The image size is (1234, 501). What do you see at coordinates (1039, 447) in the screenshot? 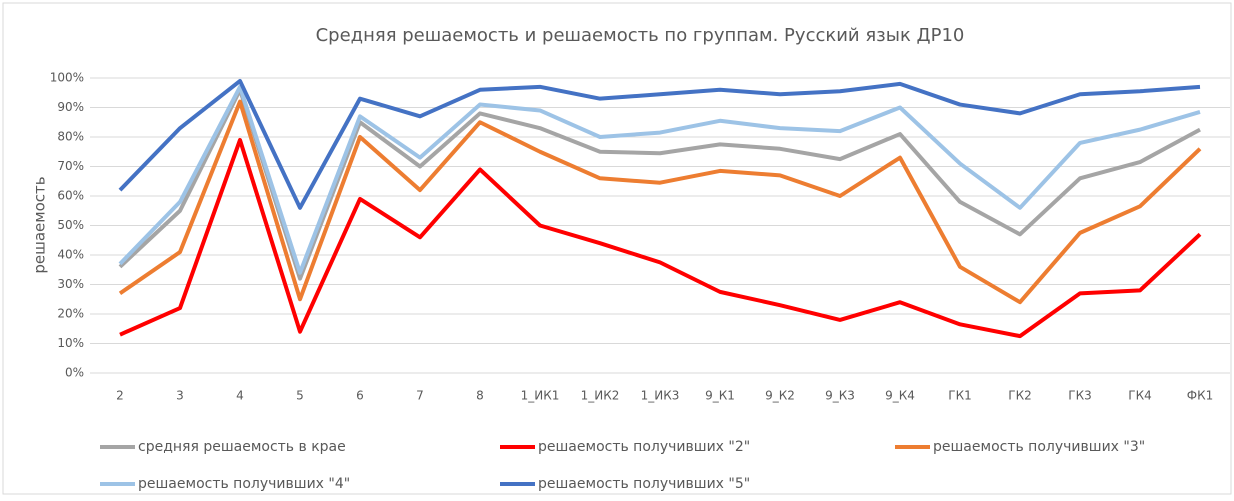
I see `legend-label: решаемость получивших "3"` at bounding box center [1039, 447].